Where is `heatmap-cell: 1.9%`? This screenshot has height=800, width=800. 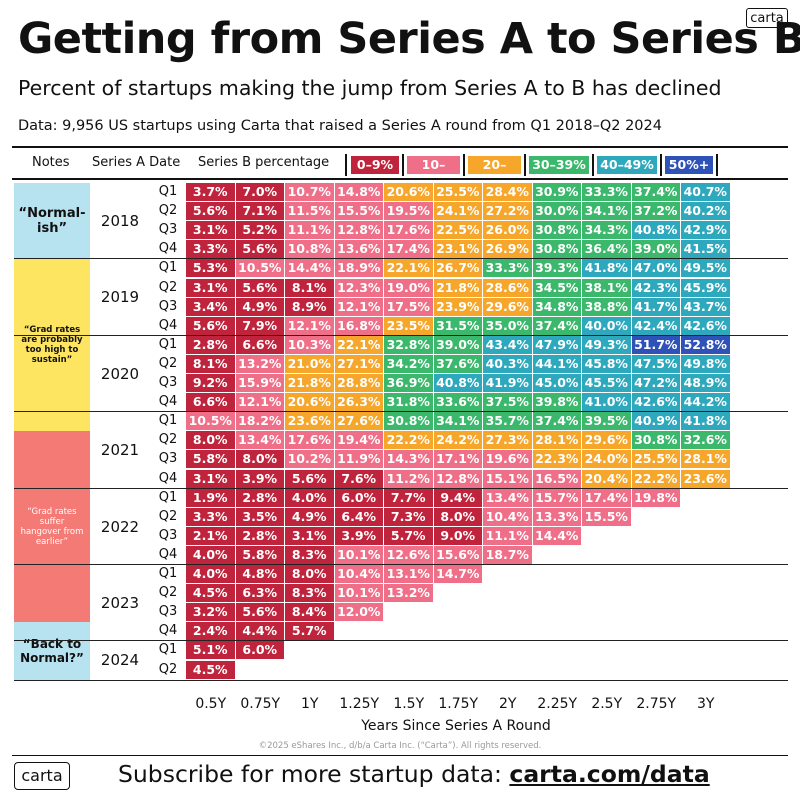
heatmap-cell: 1.9% is located at coordinates (210, 497).